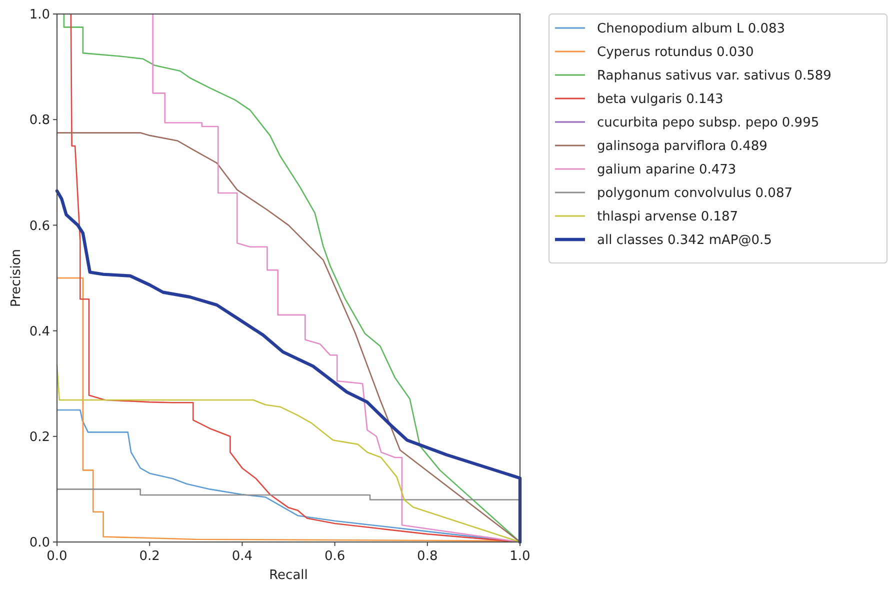 This screenshot has width=889, height=590. Describe the element at coordinates (39, 15) in the screenshot. I see `y-tick-label: 1.0` at that location.